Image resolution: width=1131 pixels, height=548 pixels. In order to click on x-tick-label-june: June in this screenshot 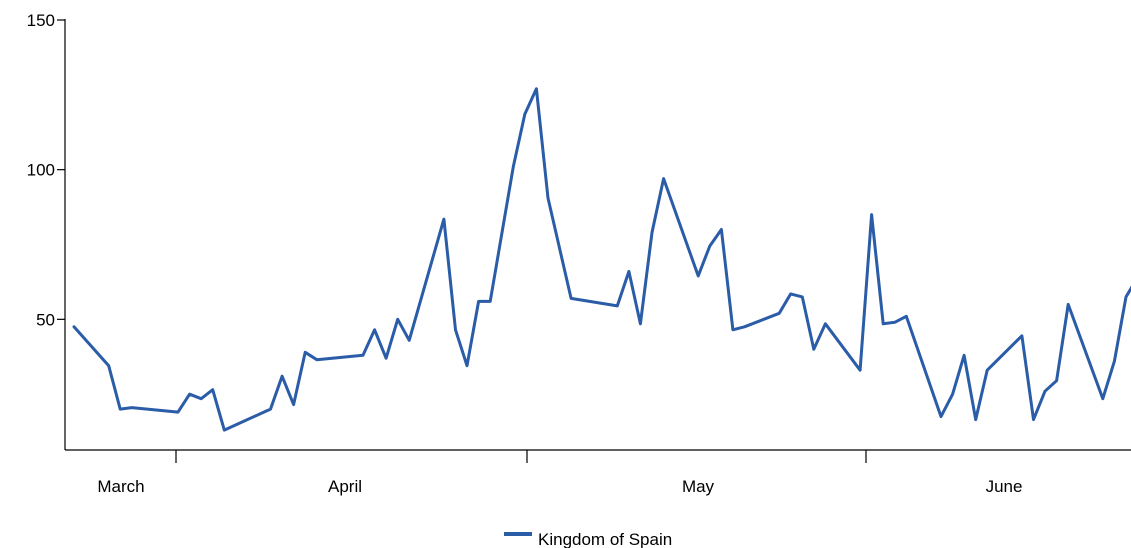, I will do `click(1004, 486)`.